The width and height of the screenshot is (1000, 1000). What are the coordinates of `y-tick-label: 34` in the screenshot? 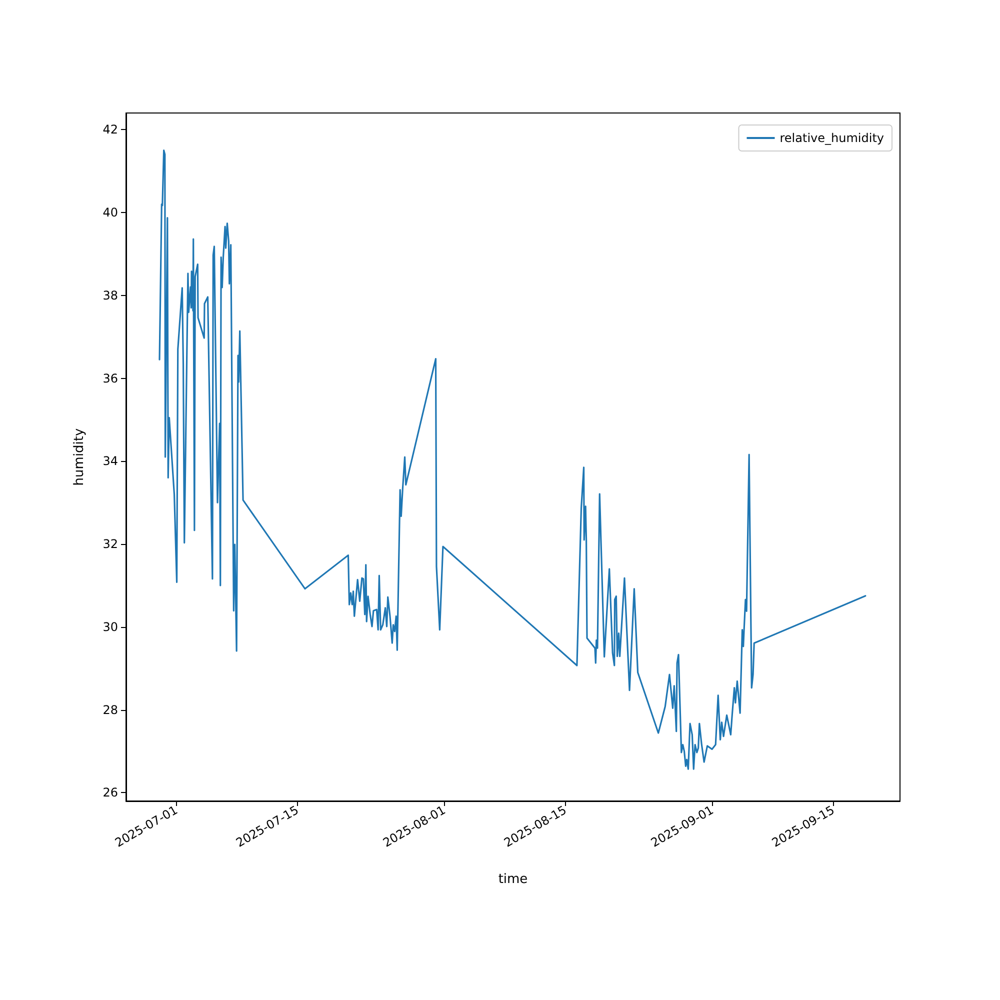 It's located at (110, 461).